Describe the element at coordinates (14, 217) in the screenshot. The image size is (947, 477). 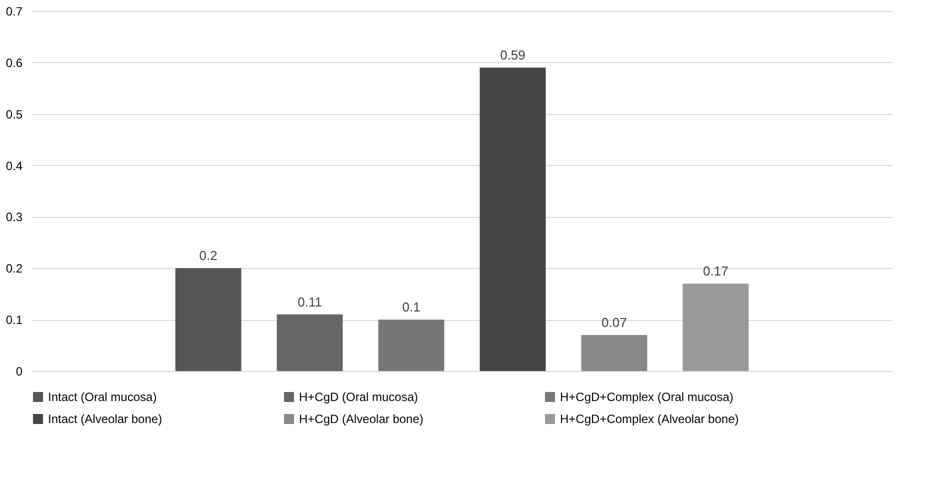
I see `y-tick-label: 0.3` at that location.